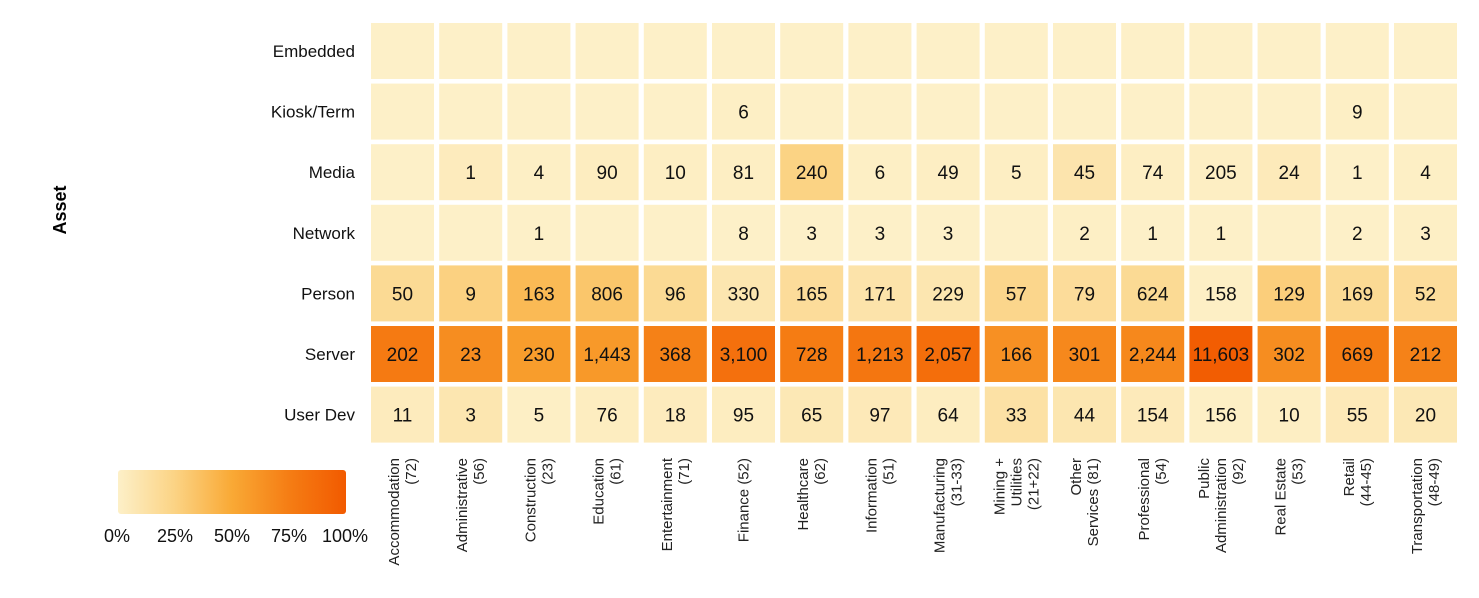 The image size is (1479, 598). What do you see at coordinates (1153, 499) in the screenshot?
I see `column-label: Professional (54)` at bounding box center [1153, 499].